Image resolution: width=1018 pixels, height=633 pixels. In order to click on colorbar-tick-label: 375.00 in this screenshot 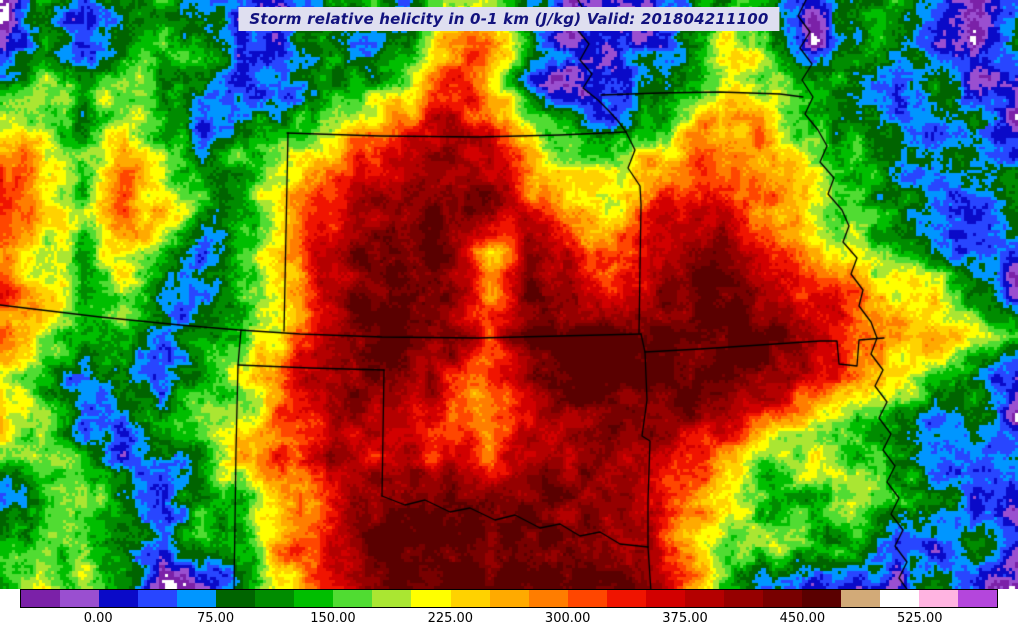, I will do `click(685, 618)`.